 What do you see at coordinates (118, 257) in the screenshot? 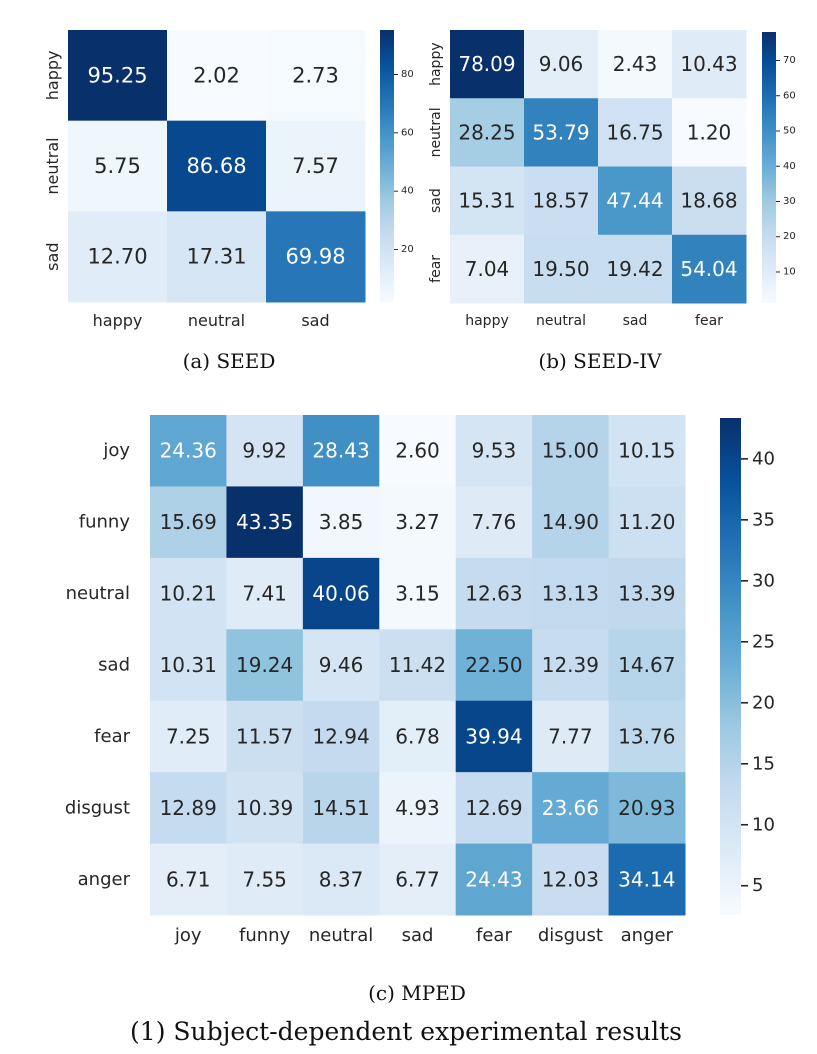
I see `heatmap-cell-sad-happy` at bounding box center [118, 257].